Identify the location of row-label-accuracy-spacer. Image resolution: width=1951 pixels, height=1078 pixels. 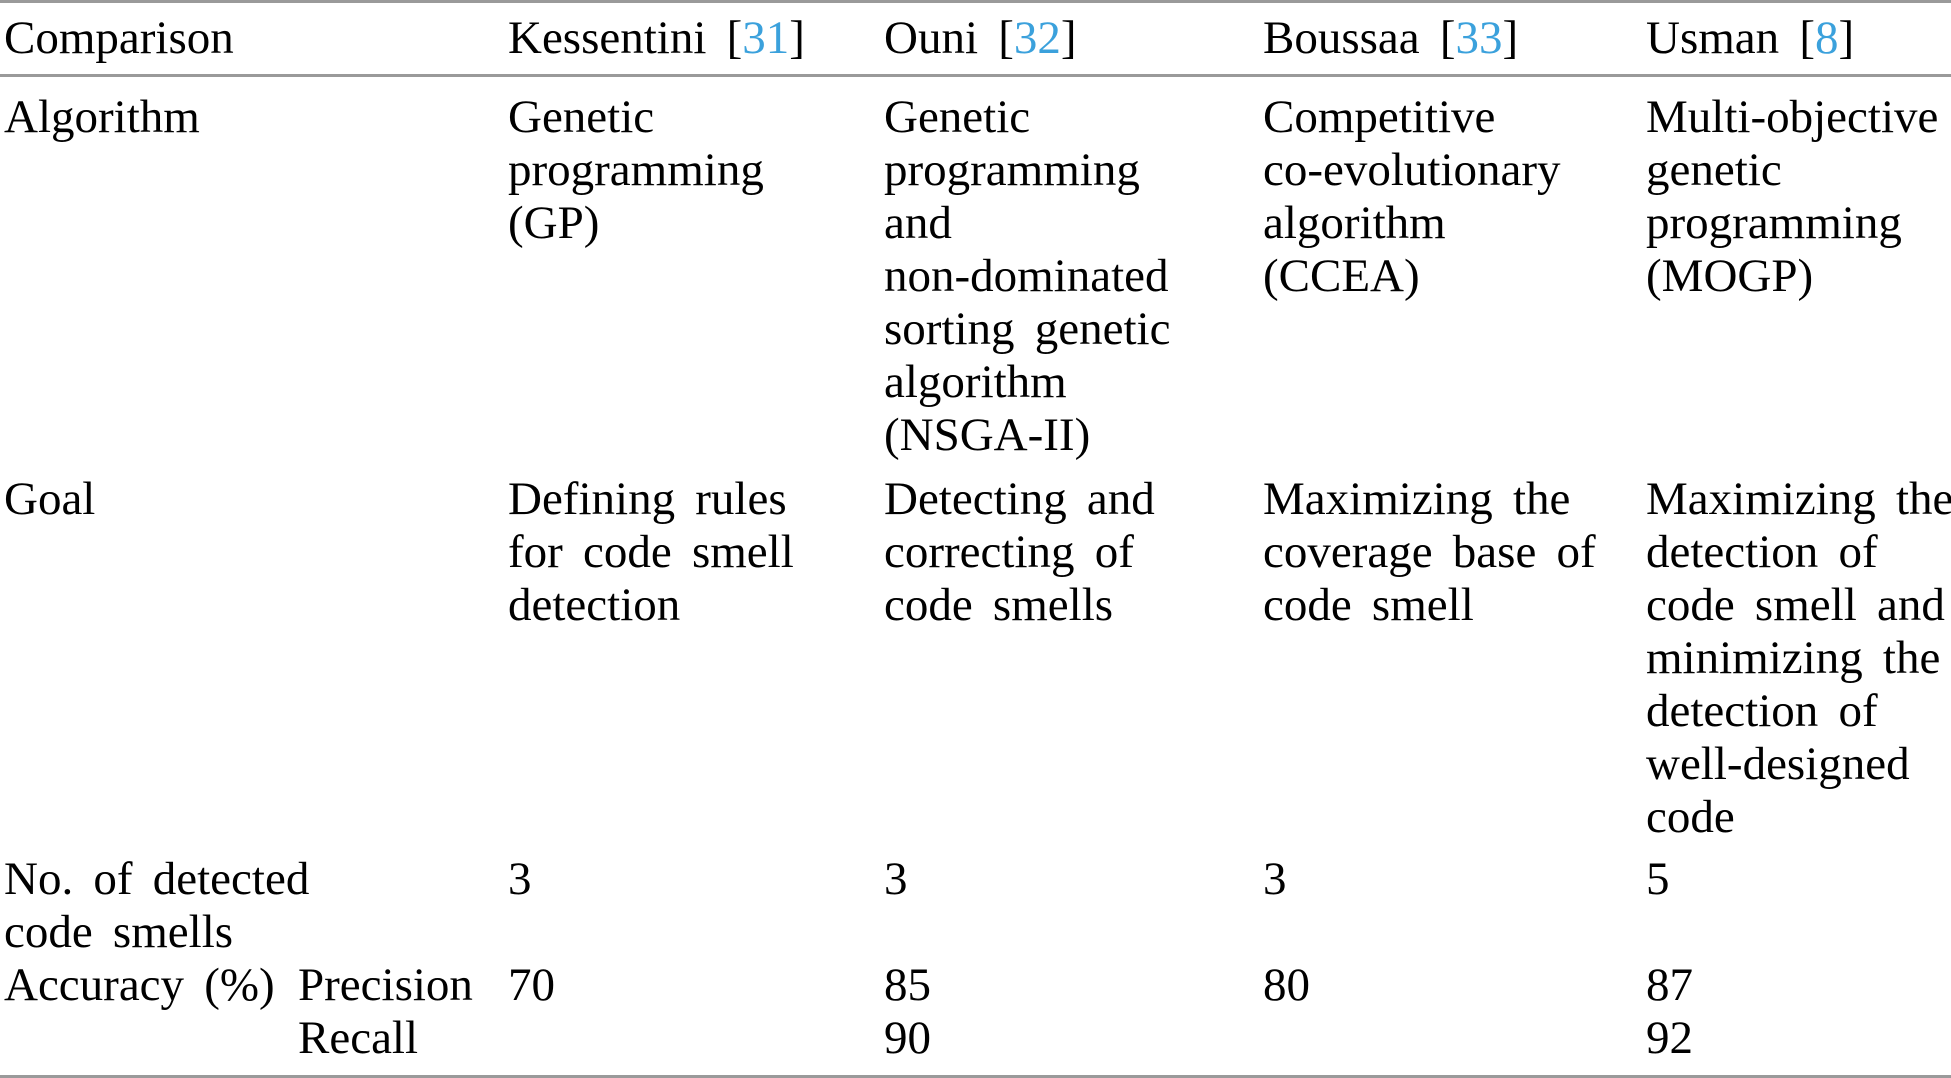
(147, 1044).